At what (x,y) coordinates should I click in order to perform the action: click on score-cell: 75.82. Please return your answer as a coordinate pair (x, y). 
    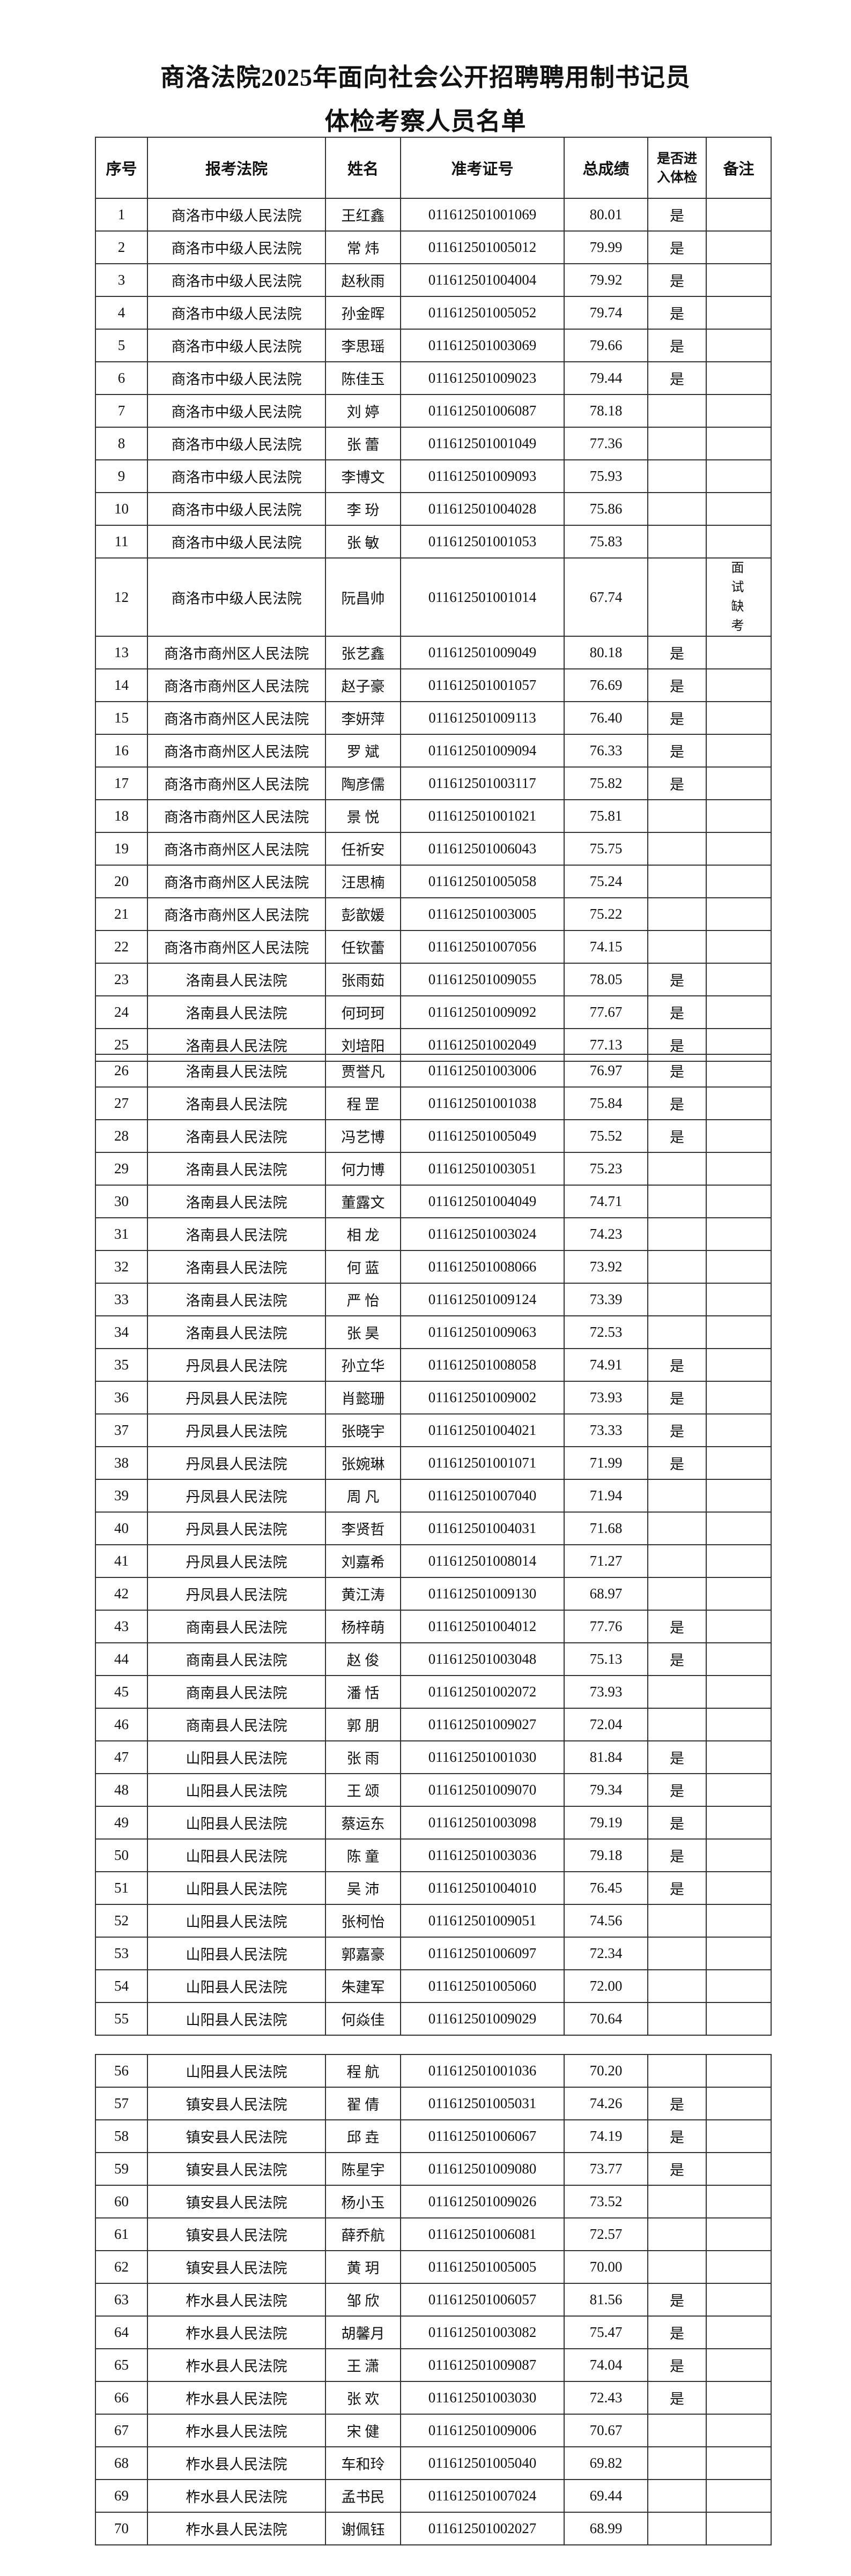
    Looking at the image, I should click on (606, 783).